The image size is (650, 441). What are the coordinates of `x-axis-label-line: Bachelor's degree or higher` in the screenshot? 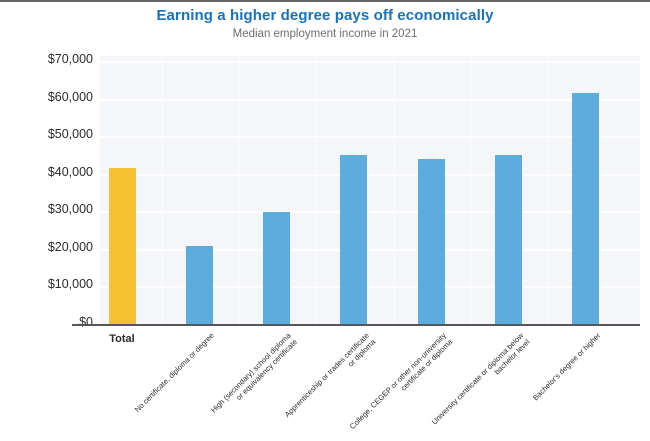 It's located at (566, 367).